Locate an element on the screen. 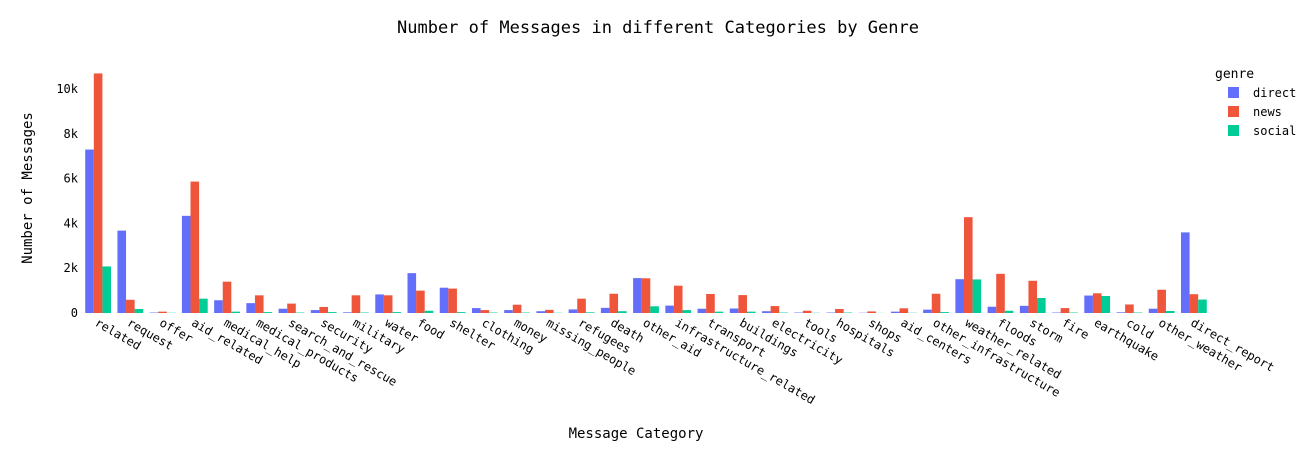  y-axis: 0 2k 4k 6k 8k 10k is located at coordinates (67, 201).